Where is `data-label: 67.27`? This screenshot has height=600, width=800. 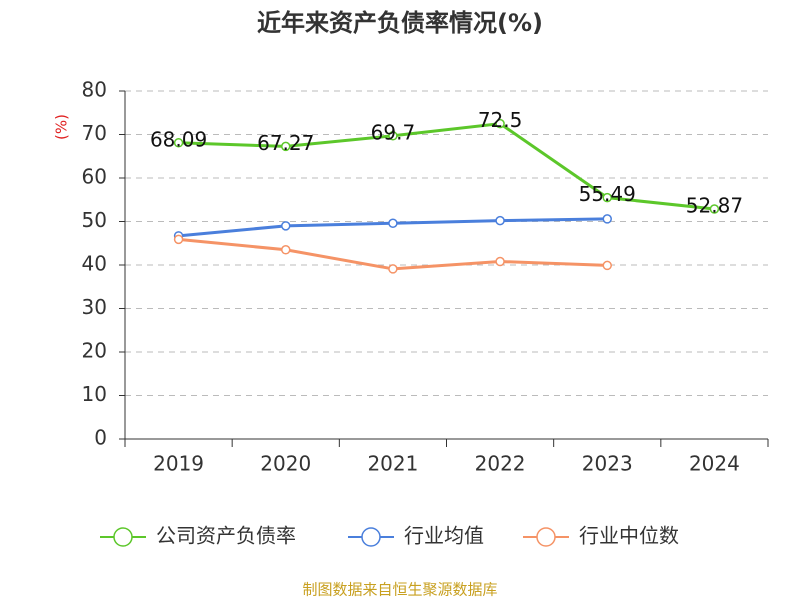 data-label: 67.27 is located at coordinates (285, 143).